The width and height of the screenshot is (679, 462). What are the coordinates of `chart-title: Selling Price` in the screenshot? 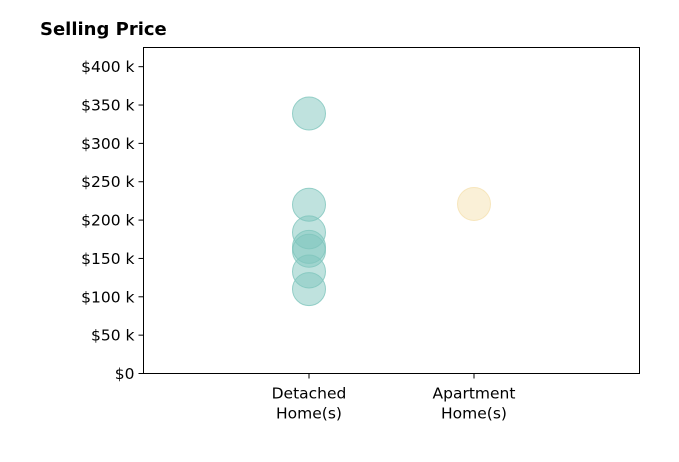 It's located at (103, 29).